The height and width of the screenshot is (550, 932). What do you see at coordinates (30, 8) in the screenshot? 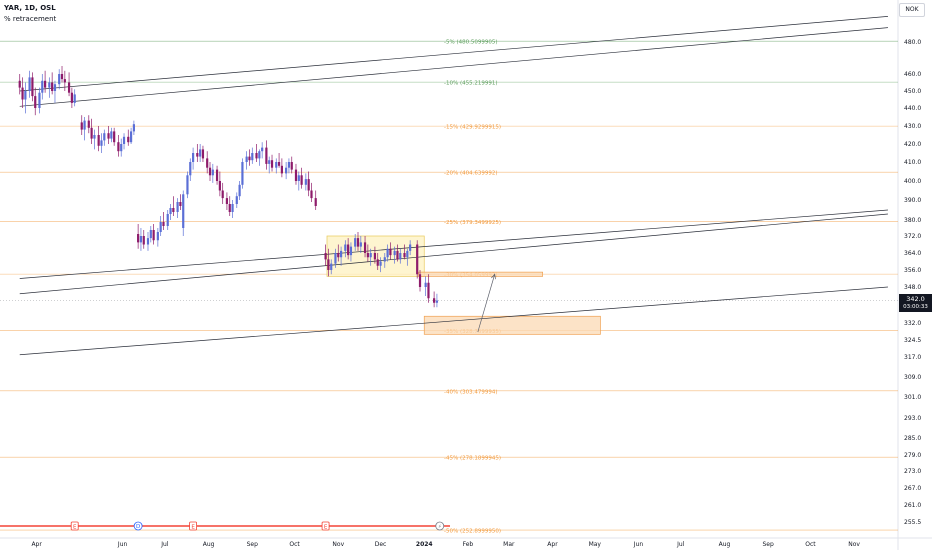
I see `symbol-title: YAR, 1D, OSL` at bounding box center [30, 8].